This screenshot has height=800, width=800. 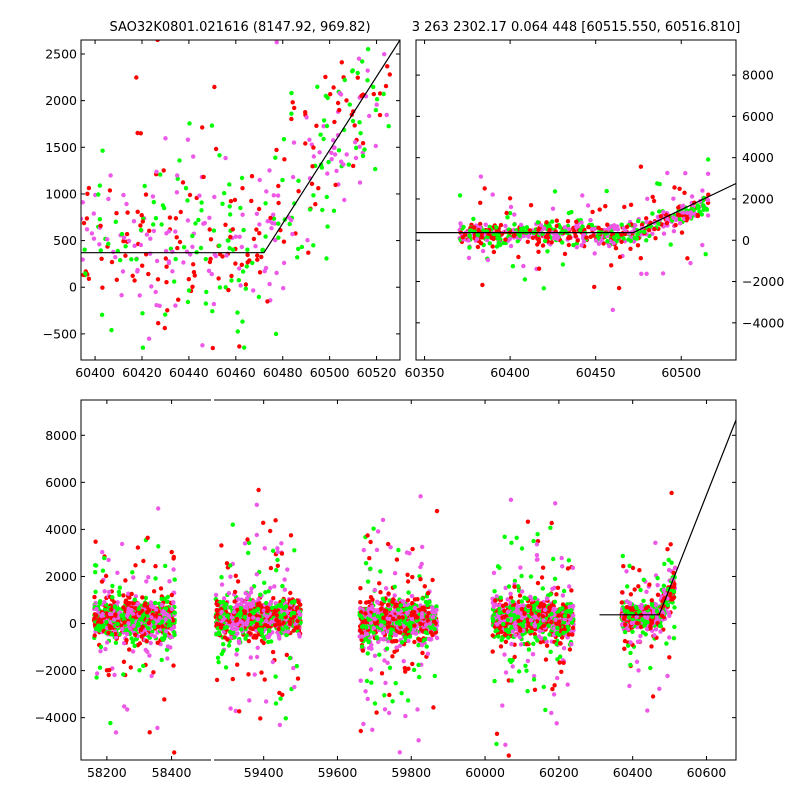 What do you see at coordinates (668, 560) in the screenshot?
I see `data-point-c4` at bounding box center [668, 560].